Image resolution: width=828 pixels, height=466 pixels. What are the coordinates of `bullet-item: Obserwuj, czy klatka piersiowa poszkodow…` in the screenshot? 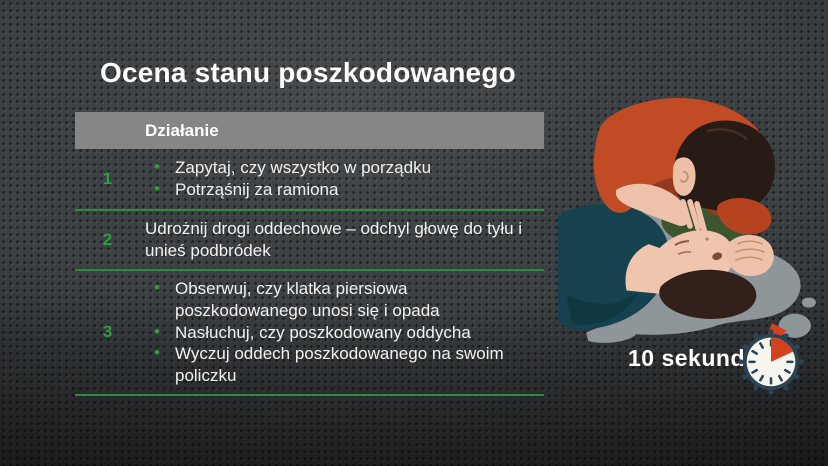 It's located at (339, 299).